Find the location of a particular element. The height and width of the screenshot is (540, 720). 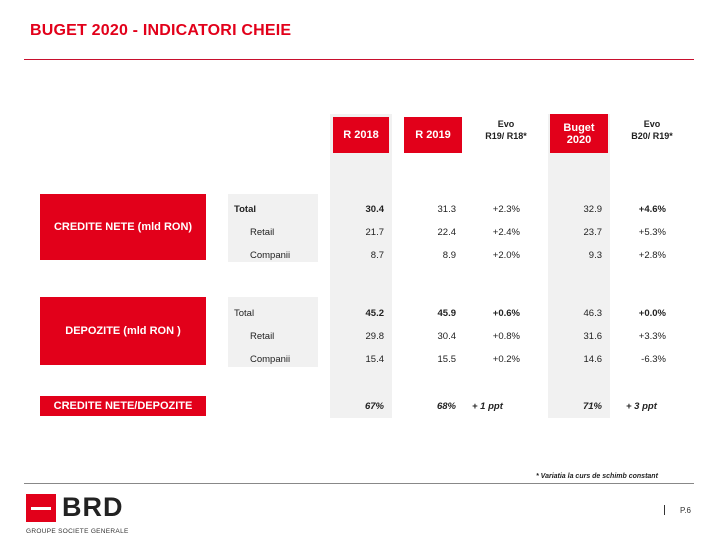

ratio-evo1: + 1 ppt is located at coordinates (487, 406).